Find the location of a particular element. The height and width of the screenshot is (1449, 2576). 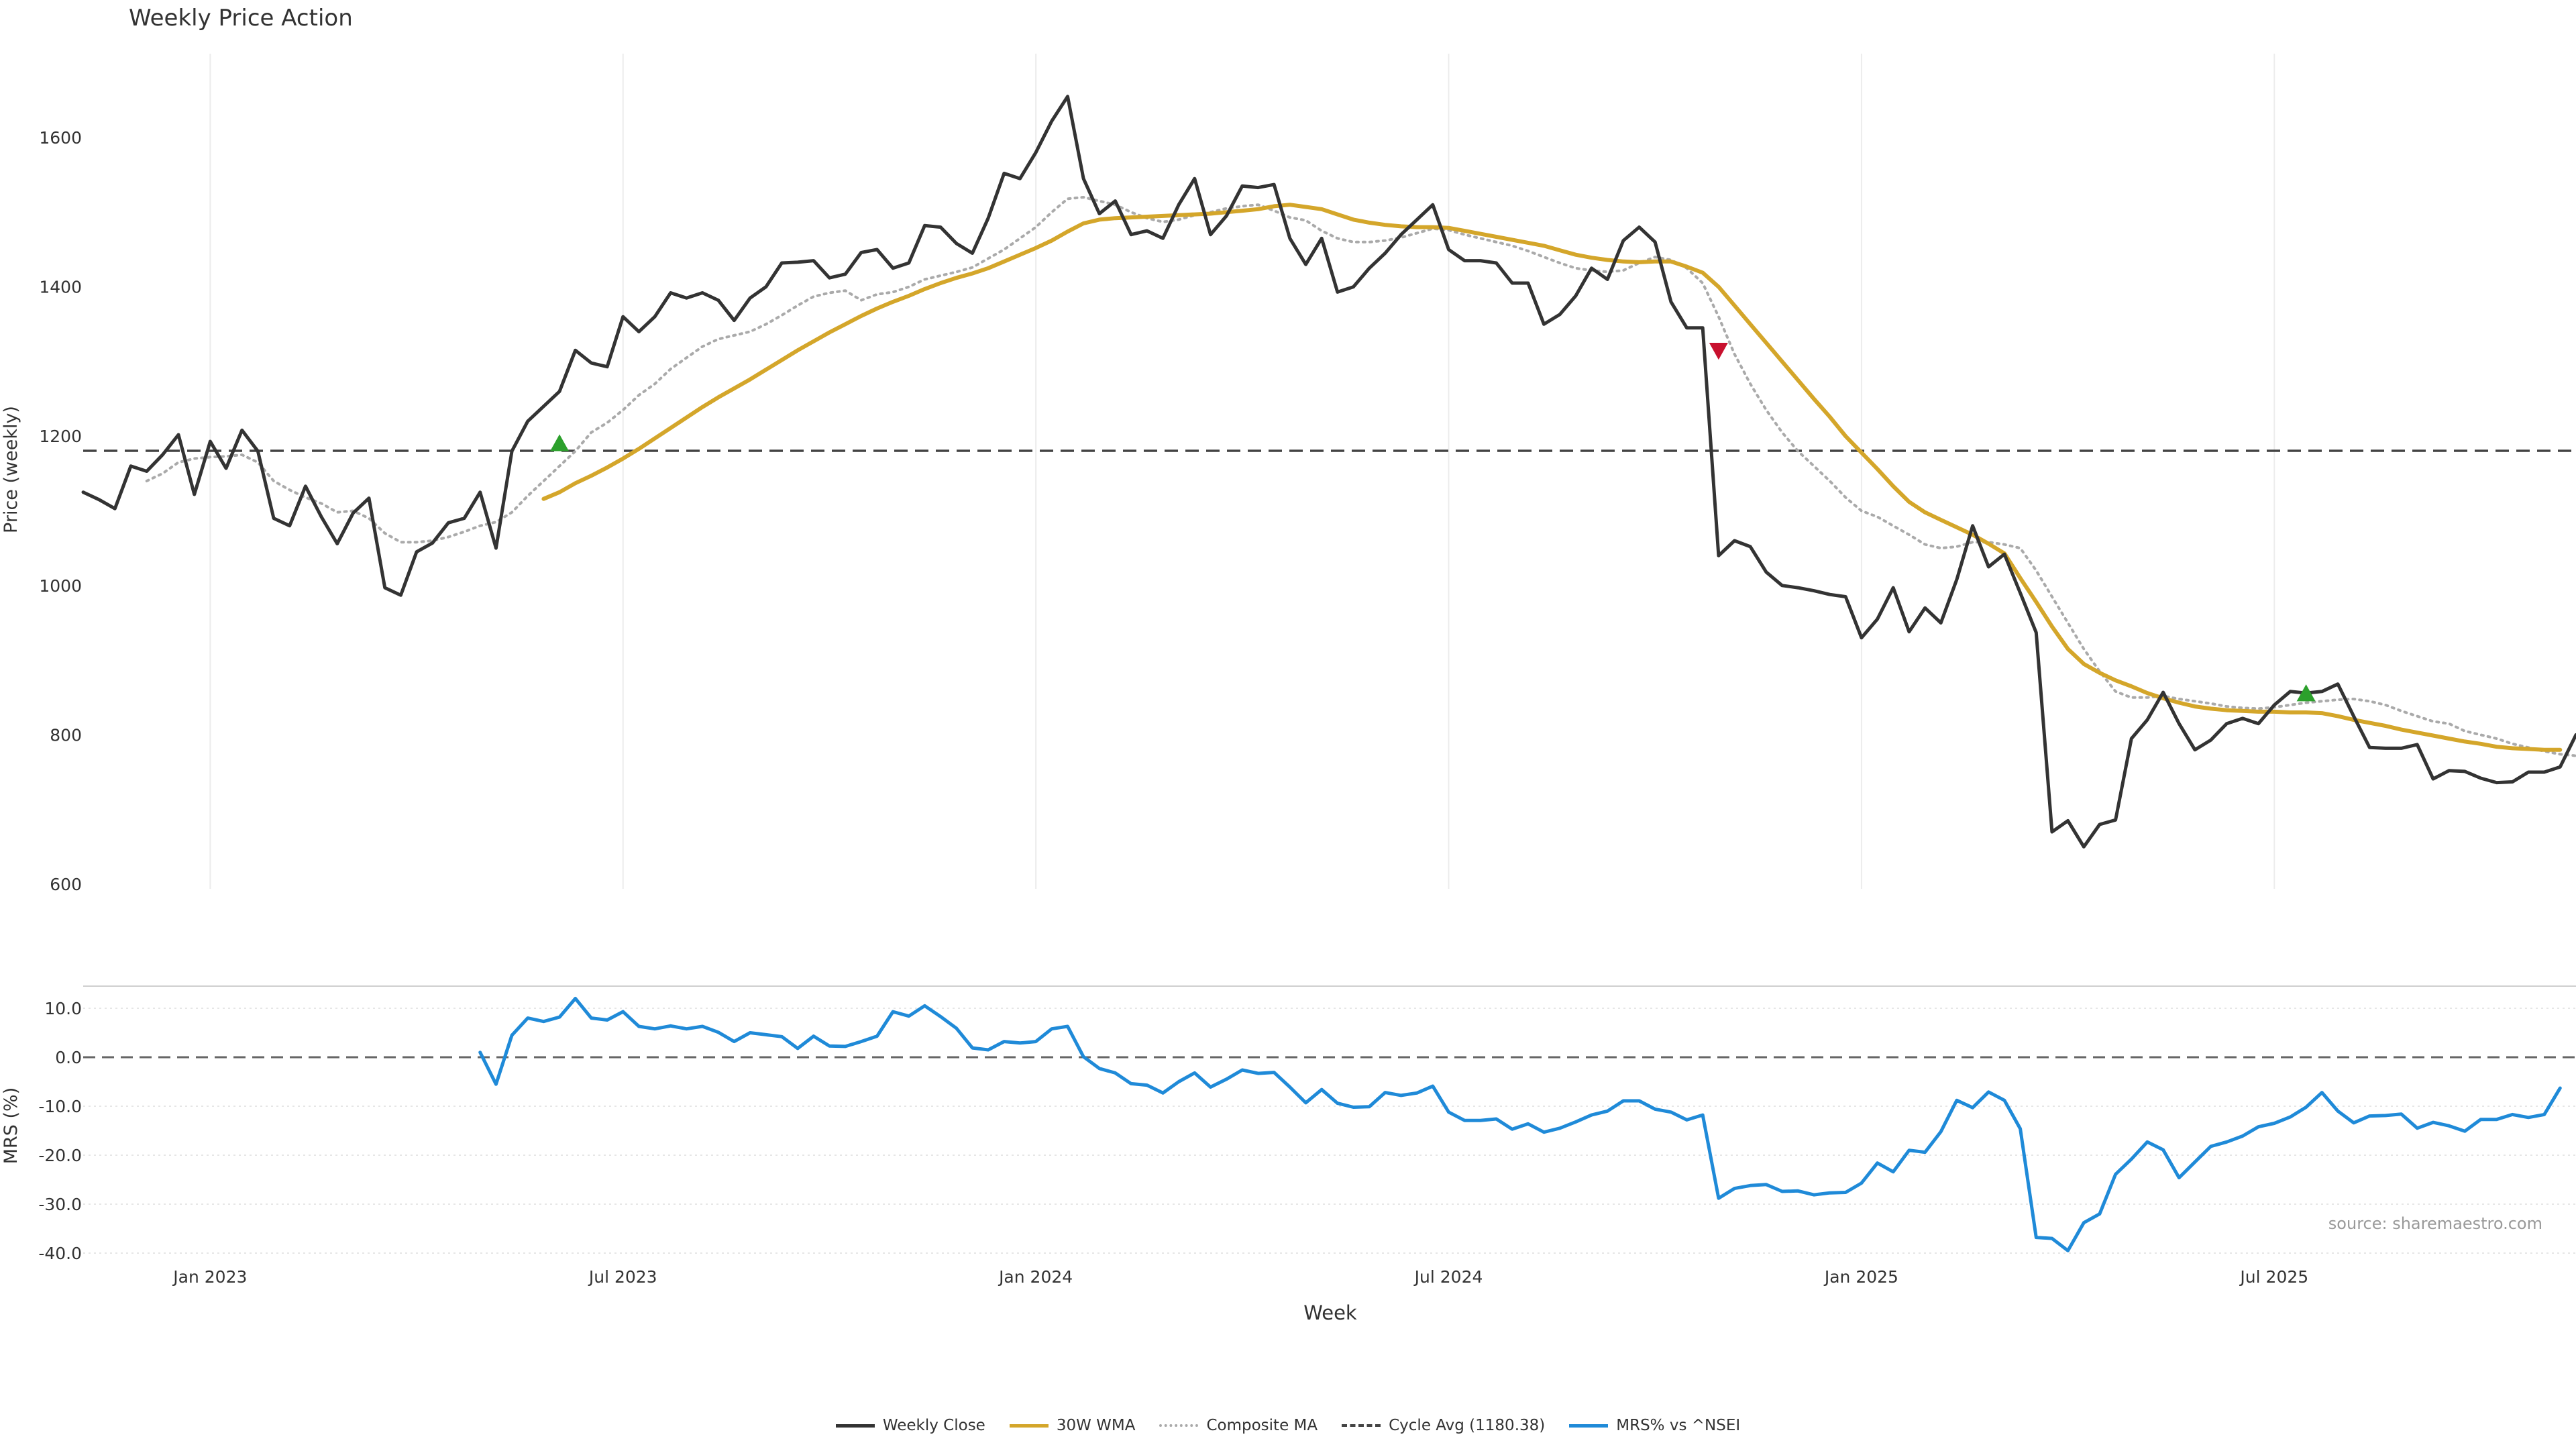

legend-label: Composite MA is located at coordinates (1262, 1425).